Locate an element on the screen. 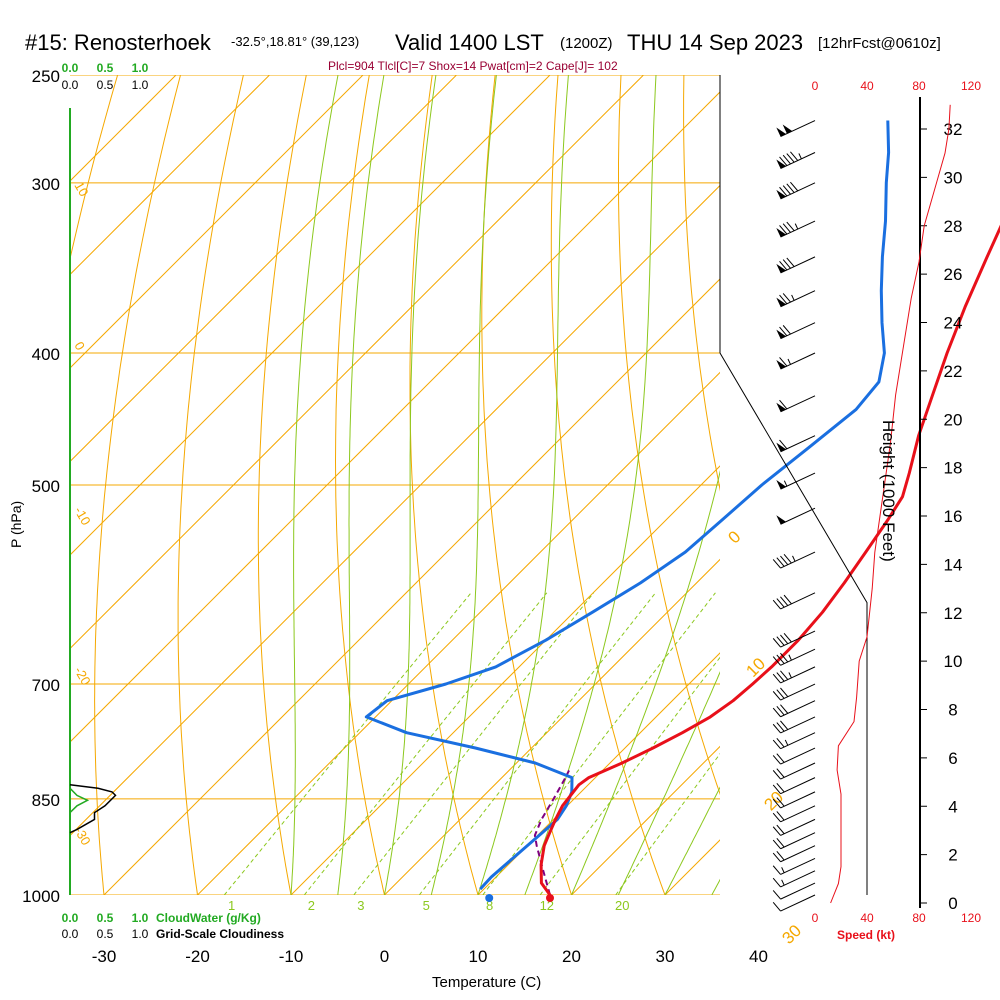 Image resolution: width=1000 pixels, height=1000 pixels. pressure-tick-label: 700 is located at coordinates (46, 685).